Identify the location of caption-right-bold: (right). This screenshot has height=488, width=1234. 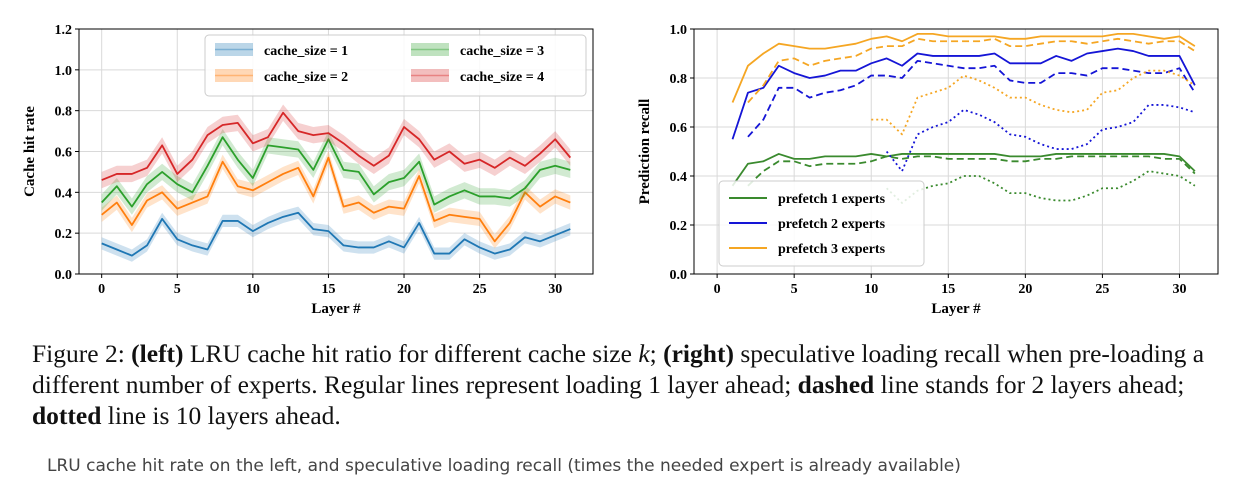
(698, 353).